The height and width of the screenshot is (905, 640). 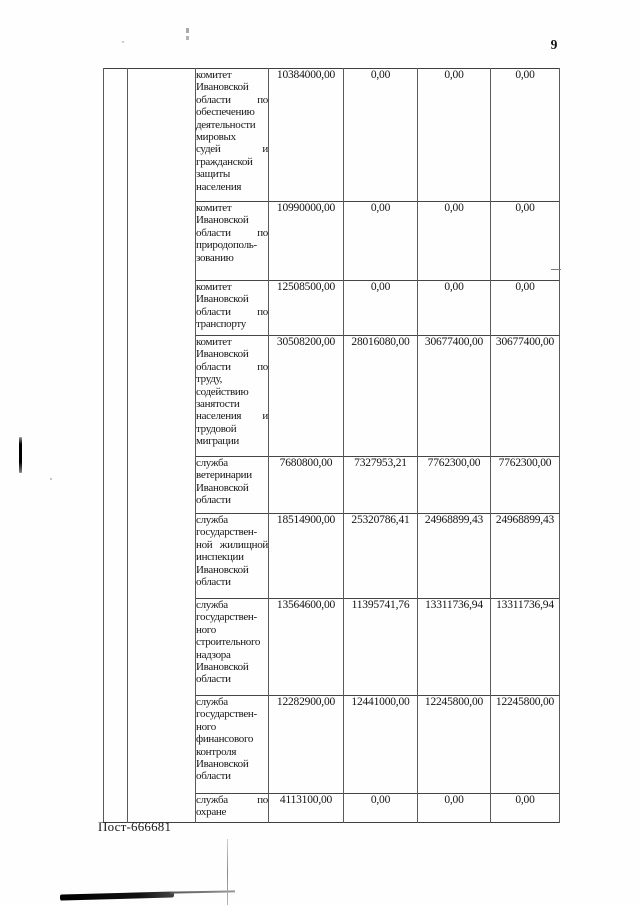 I want to click on page-number: 9, so click(x=554, y=44).